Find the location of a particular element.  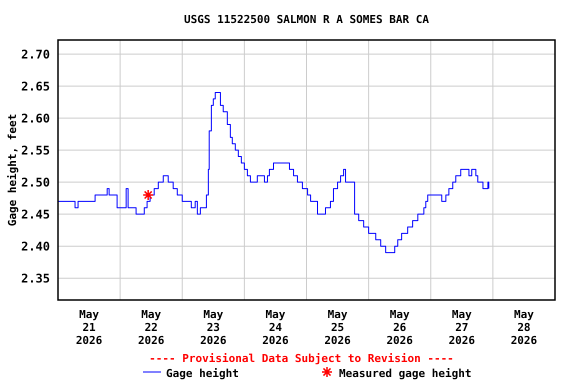

y-tick-label: 2.55 is located at coordinates (35, 150).